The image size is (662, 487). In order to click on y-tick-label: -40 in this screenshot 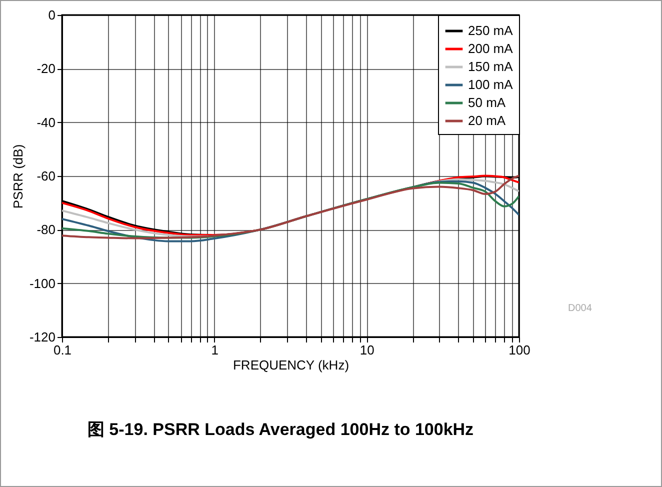, I will do `click(46, 122)`.